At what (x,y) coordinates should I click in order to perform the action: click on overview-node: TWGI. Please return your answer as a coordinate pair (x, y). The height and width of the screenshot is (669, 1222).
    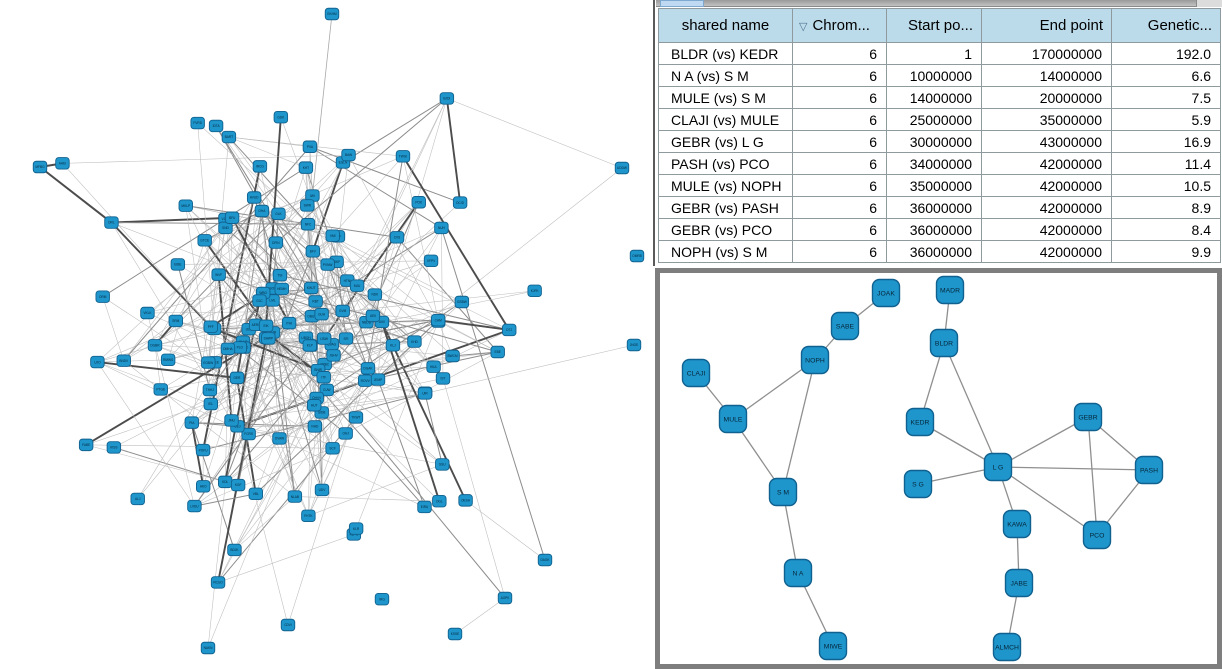
    Looking at the image, I should click on (403, 156).